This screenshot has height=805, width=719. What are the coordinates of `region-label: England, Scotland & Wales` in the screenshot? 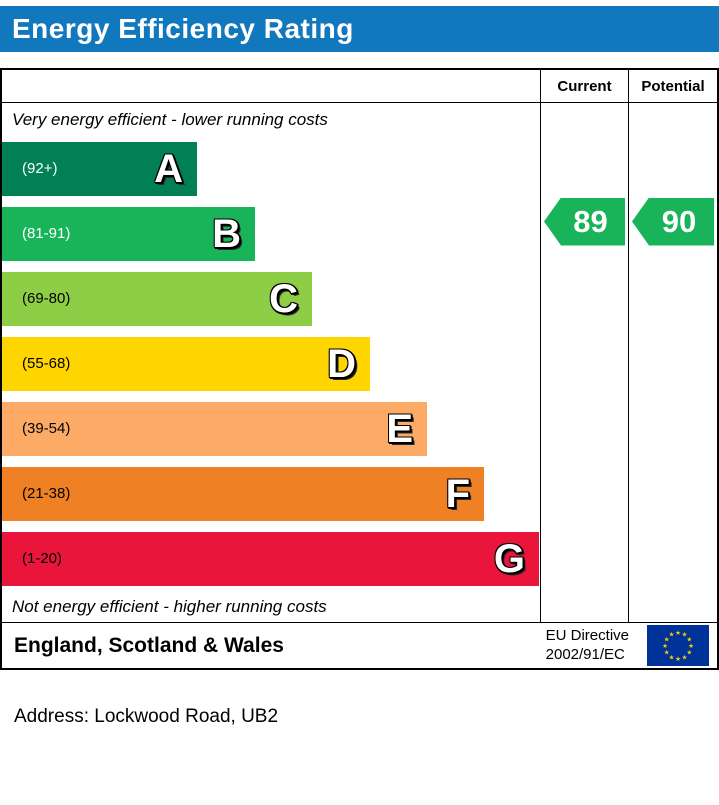 It's located at (149, 645).